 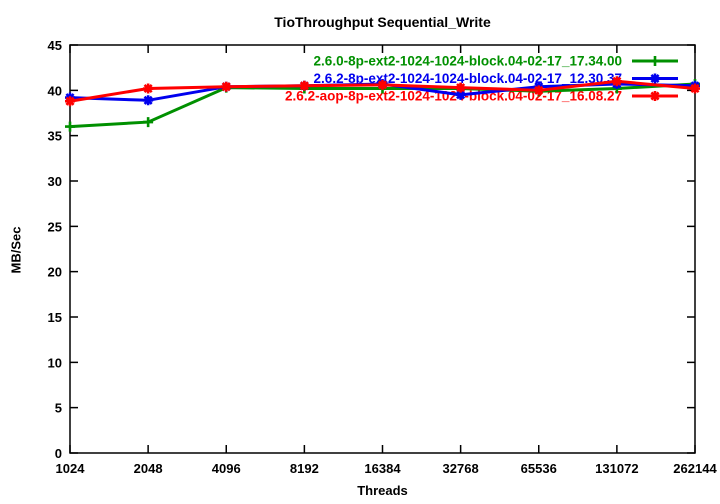 What do you see at coordinates (55, 272) in the screenshot?
I see `y-tick-label: 20` at bounding box center [55, 272].